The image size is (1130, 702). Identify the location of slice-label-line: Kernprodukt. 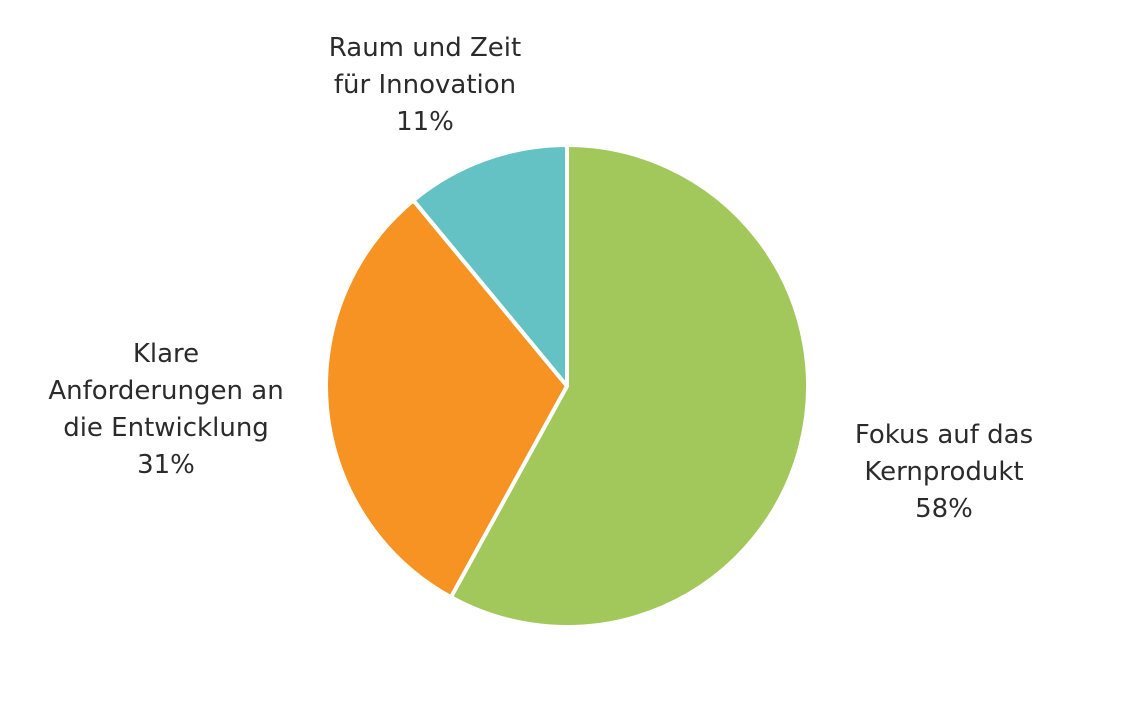
(944, 472).